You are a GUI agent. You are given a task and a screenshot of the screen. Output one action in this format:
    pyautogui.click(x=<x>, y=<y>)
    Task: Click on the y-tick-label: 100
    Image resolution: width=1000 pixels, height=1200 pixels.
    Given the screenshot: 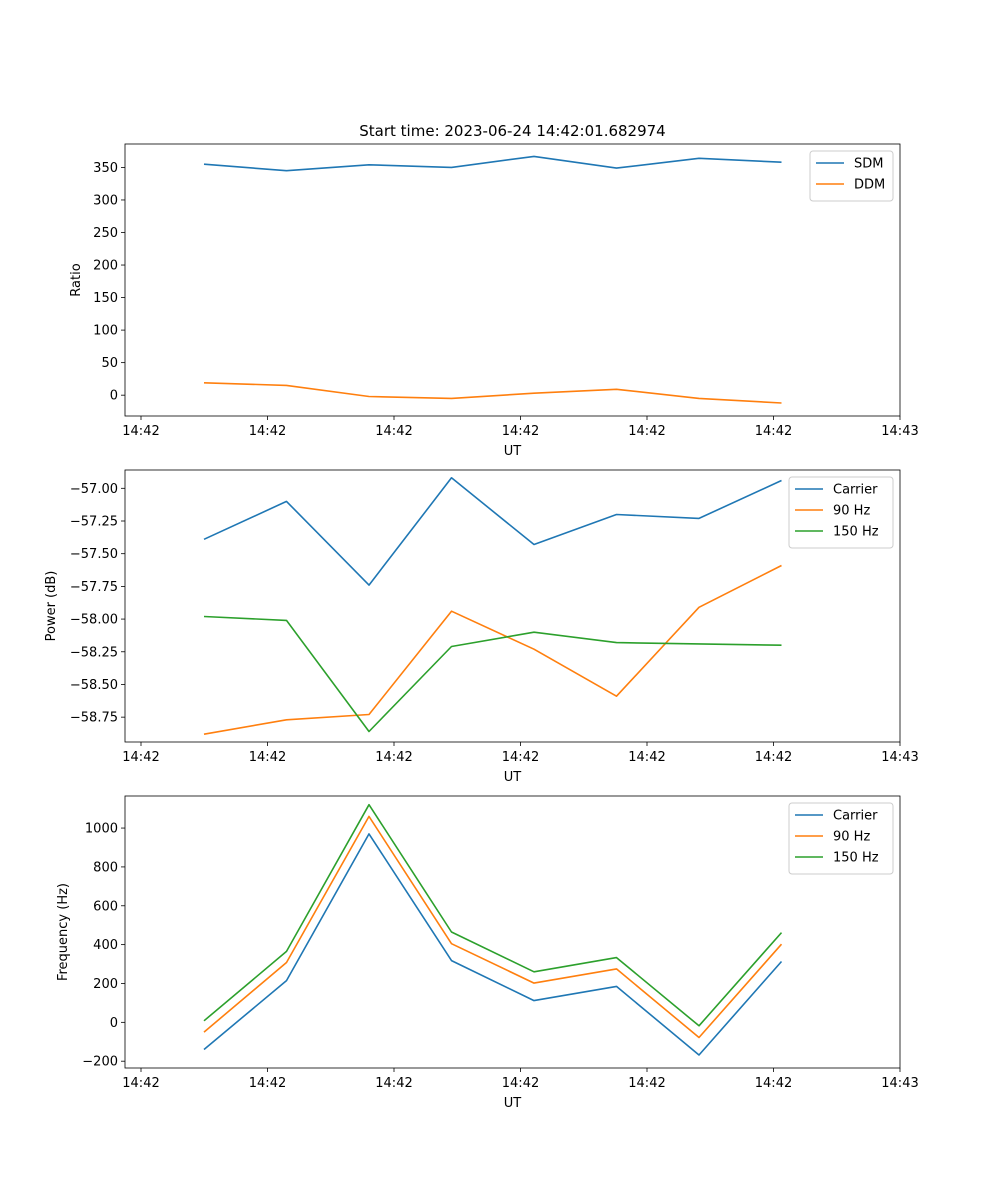 What is the action you would take?
    pyautogui.click(x=105, y=331)
    